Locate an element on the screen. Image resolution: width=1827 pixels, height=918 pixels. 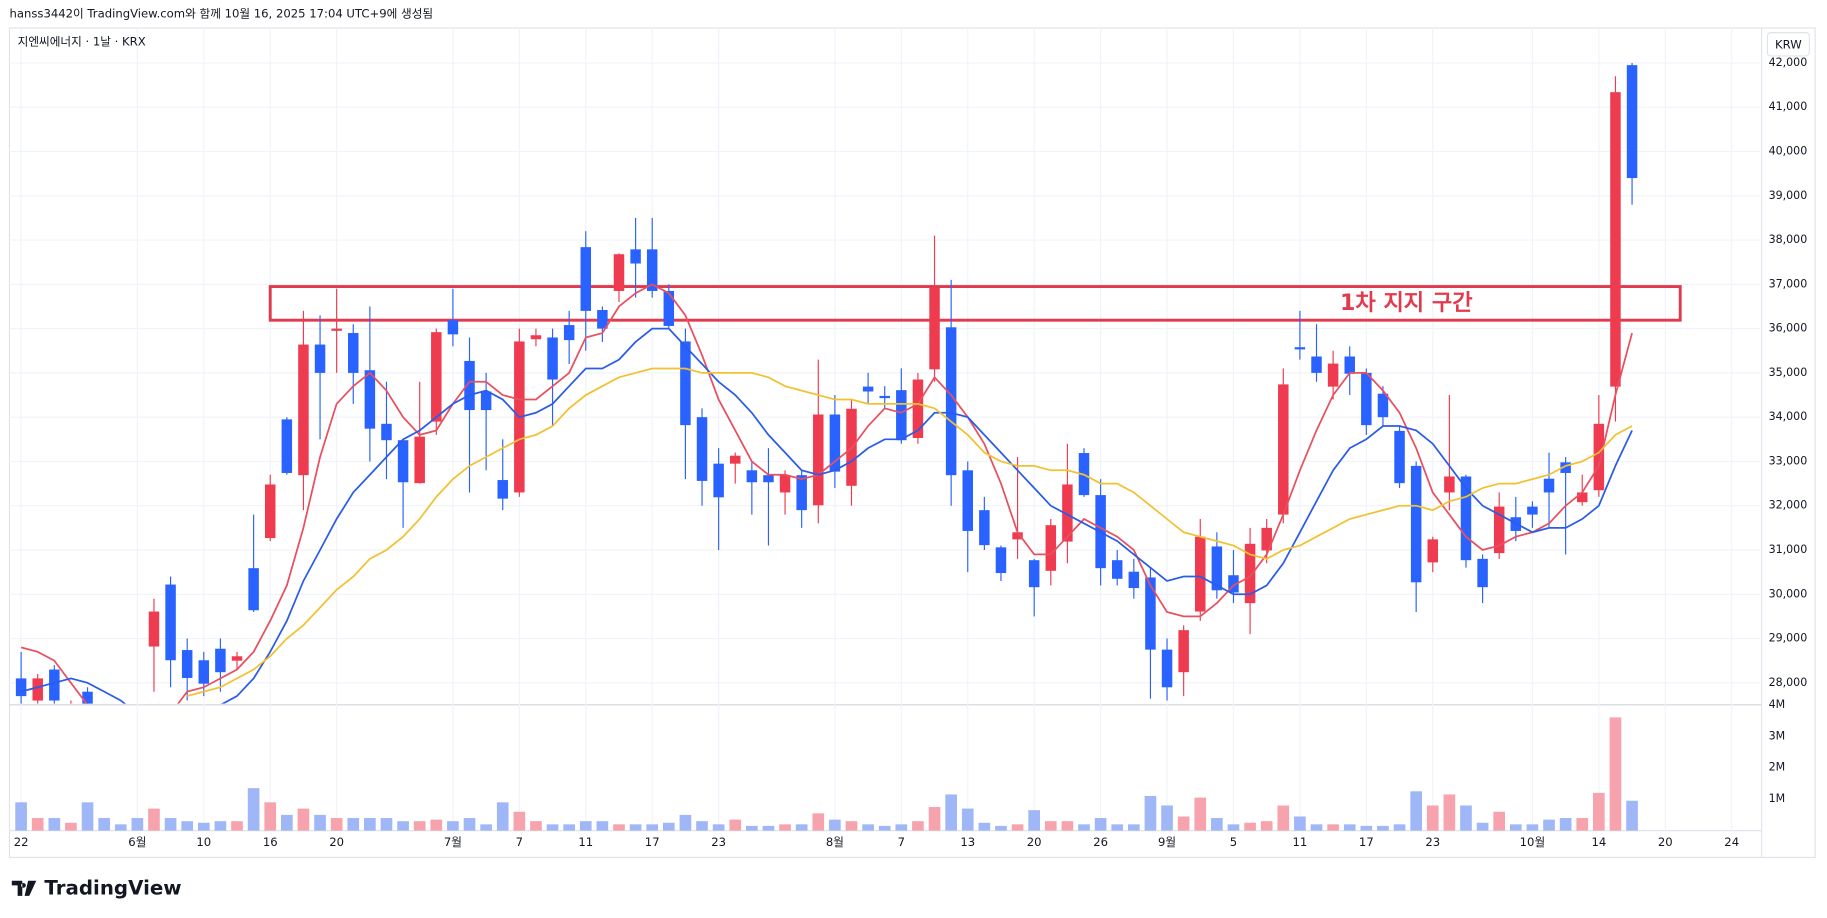
x-tick-label: 26 is located at coordinates (1100, 842).